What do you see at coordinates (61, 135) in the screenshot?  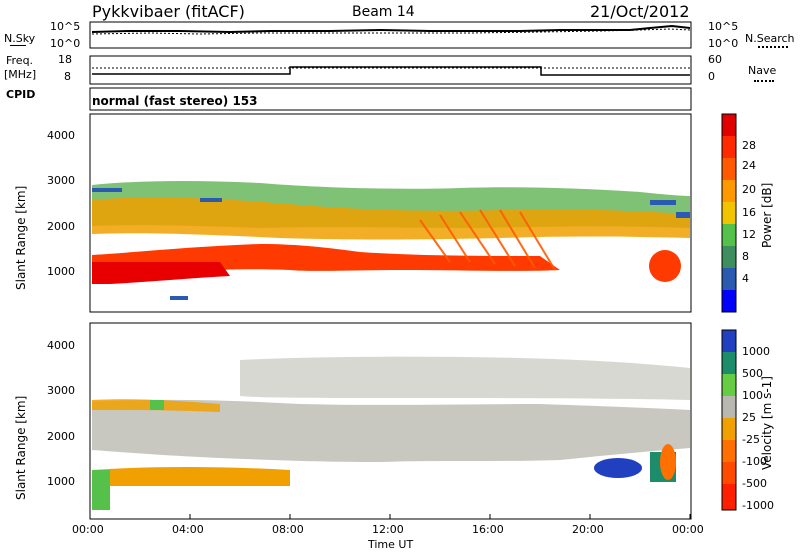 I see `power-ytick-4000: 4000` at bounding box center [61, 135].